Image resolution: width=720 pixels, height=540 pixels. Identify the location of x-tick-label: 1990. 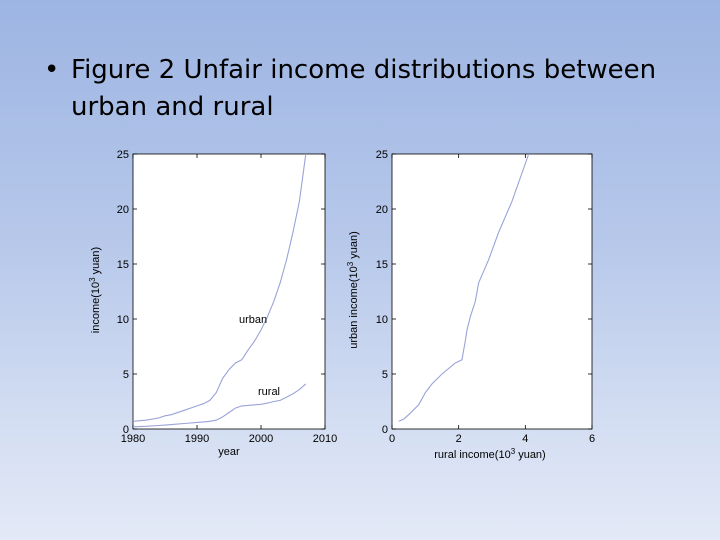
(197, 439).